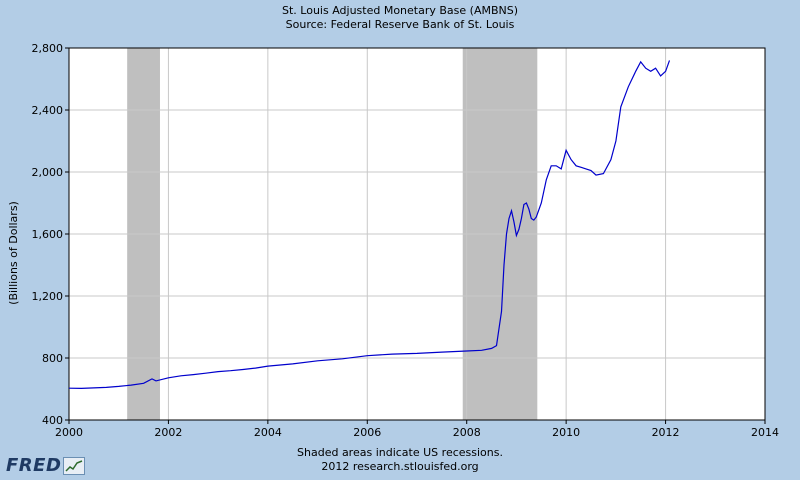 This screenshot has width=800, height=480. What do you see at coordinates (765, 432) in the screenshot?
I see `x-tick-label: 2014` at bounding box center [765, 432].